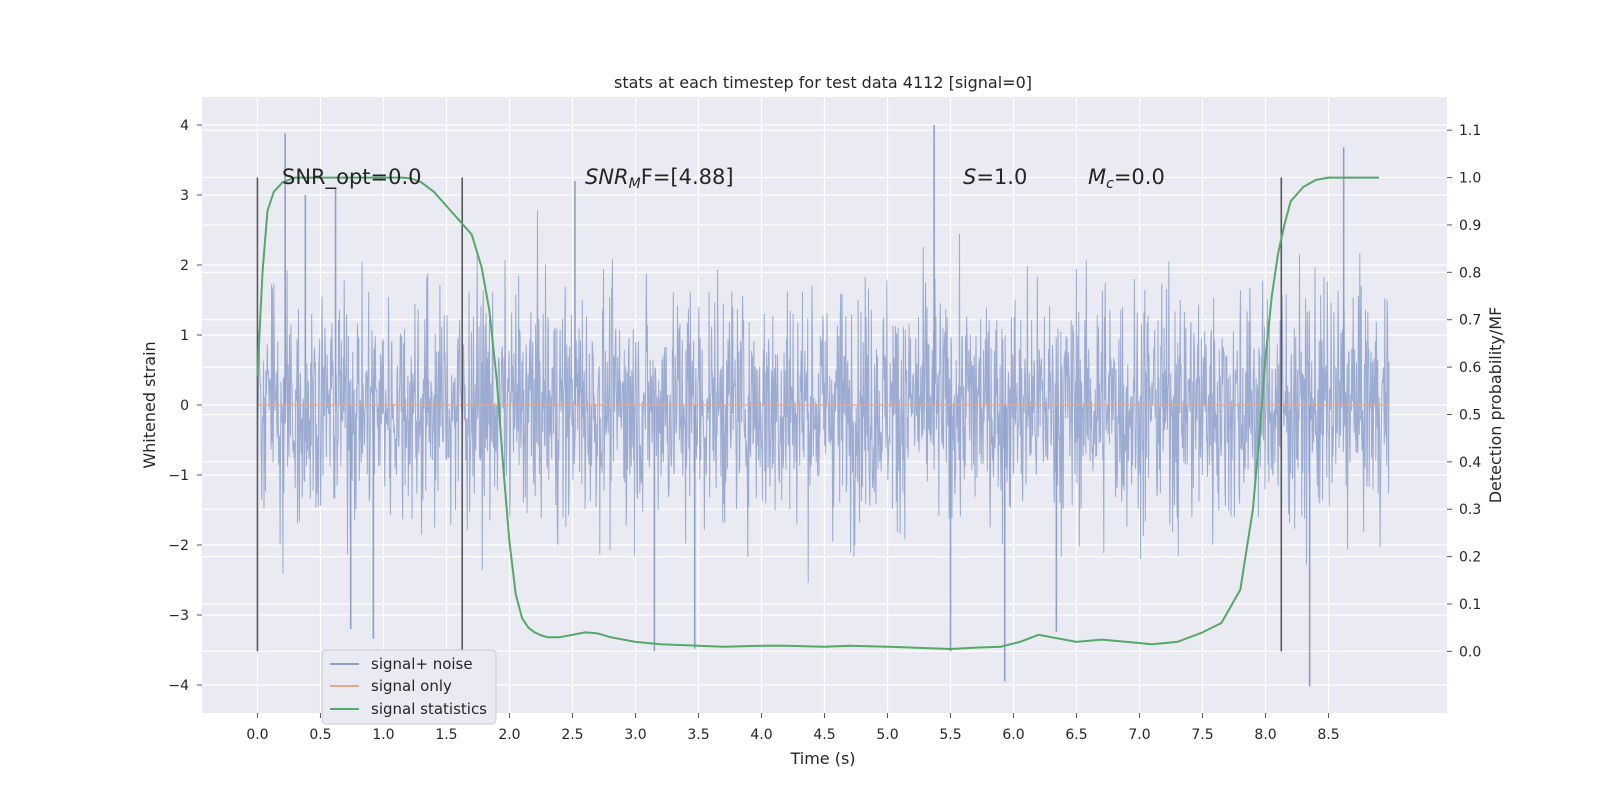 The height and width of the screenshot is (804, 1600). Describe the element at coordinates (178, 546) in the screenshot. I see `y-tick-label: −2` at that location.